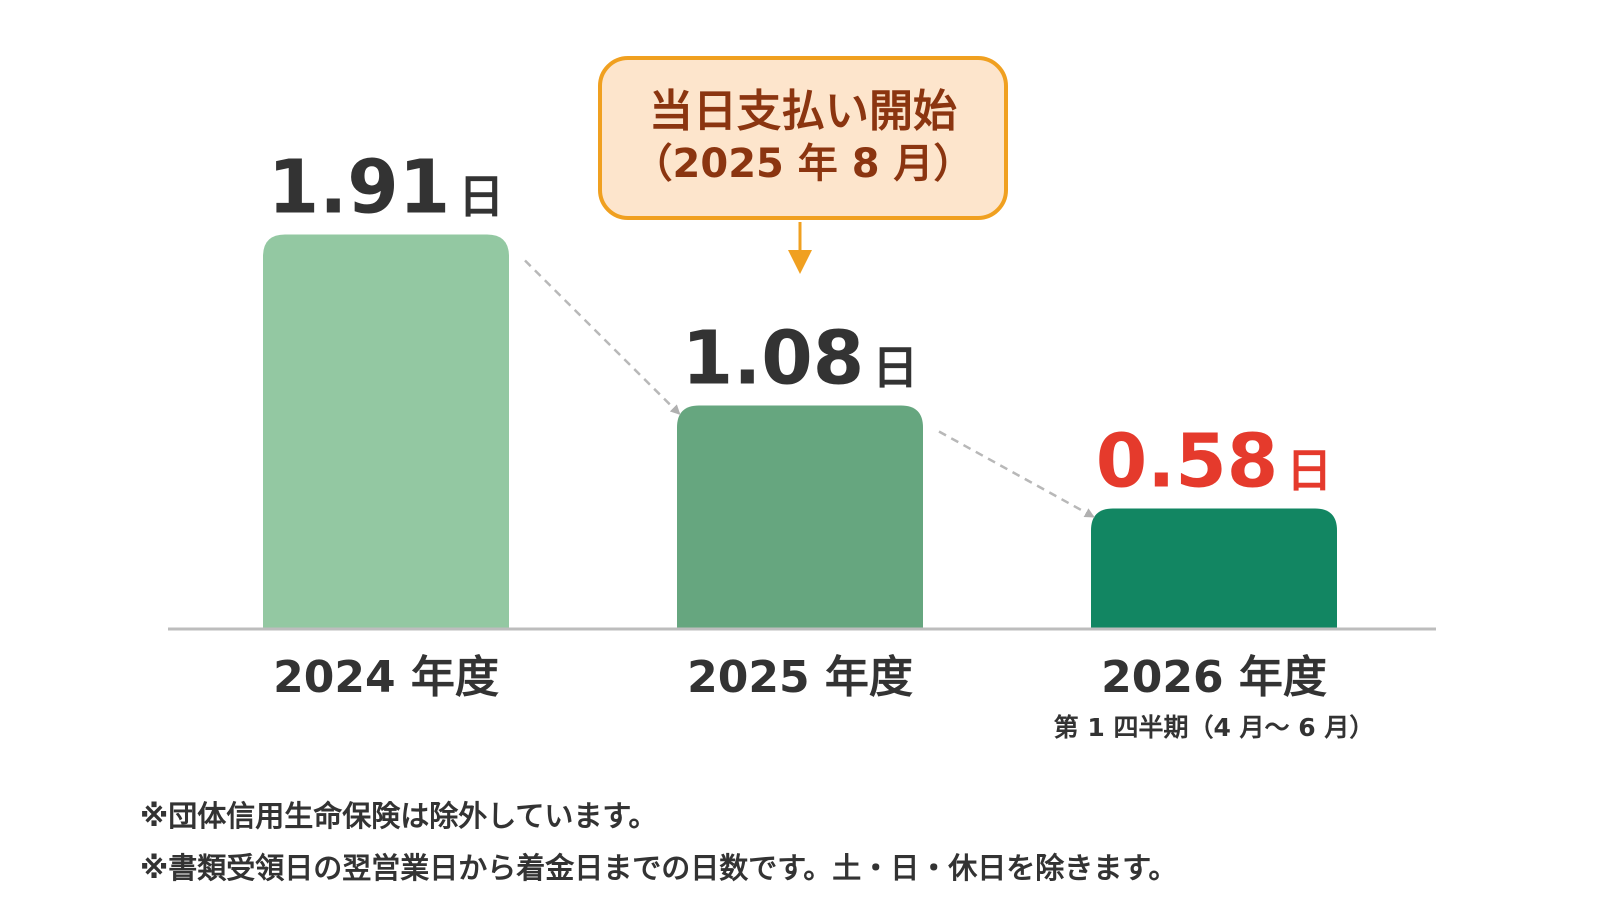  I want to click on footnote-2: ※書類受領日の翌営業日から着金日までの日数です。土・日・休日を除きます。, so click(659, 868).